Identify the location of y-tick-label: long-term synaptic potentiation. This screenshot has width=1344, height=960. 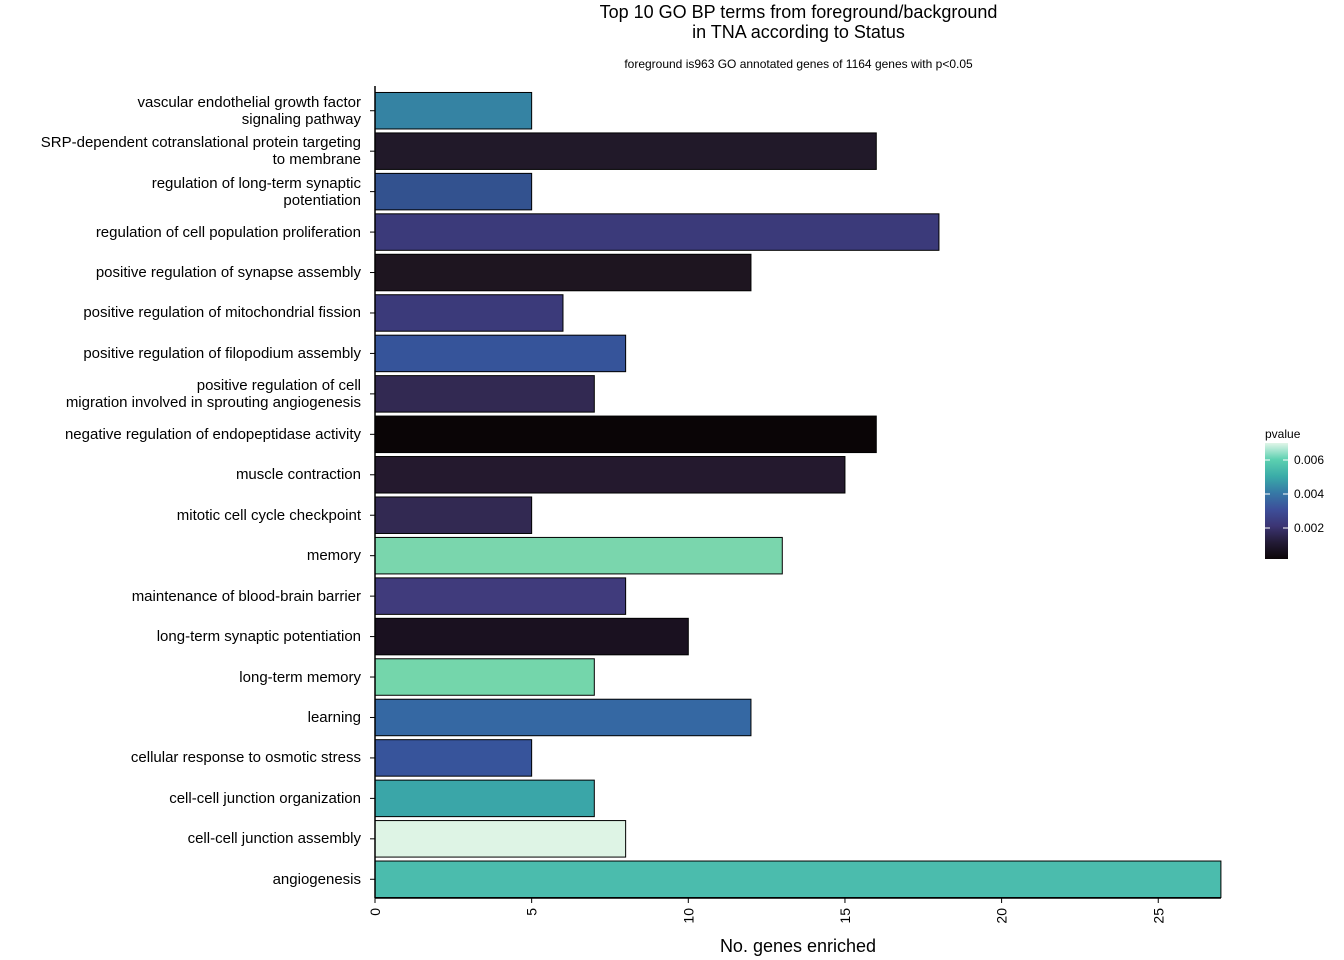
(259, 636).